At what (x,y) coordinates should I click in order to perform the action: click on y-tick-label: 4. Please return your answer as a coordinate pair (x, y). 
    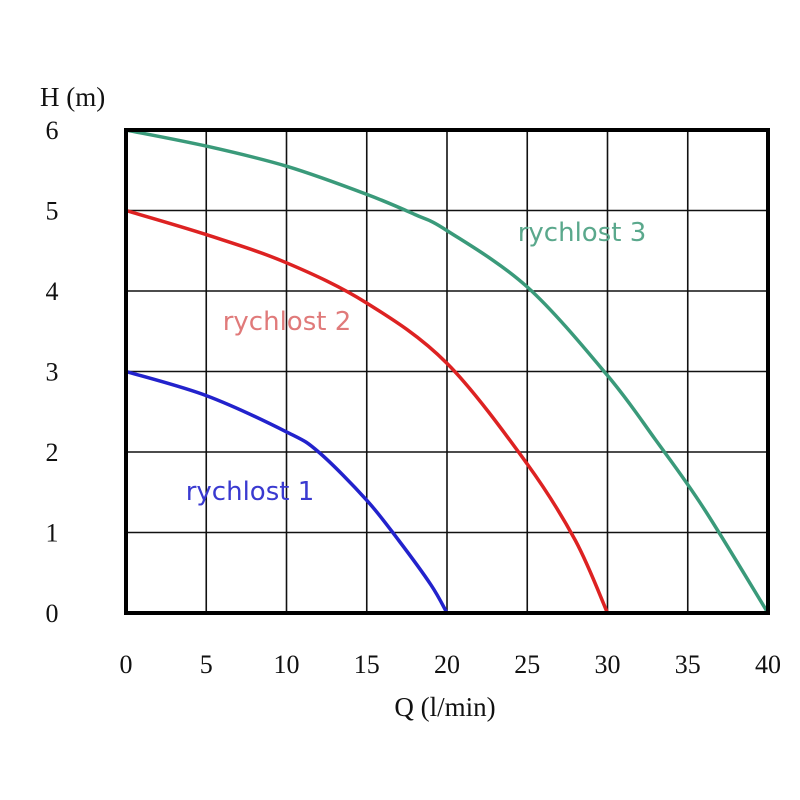
    Looking at the image, I should click on (52, 291).